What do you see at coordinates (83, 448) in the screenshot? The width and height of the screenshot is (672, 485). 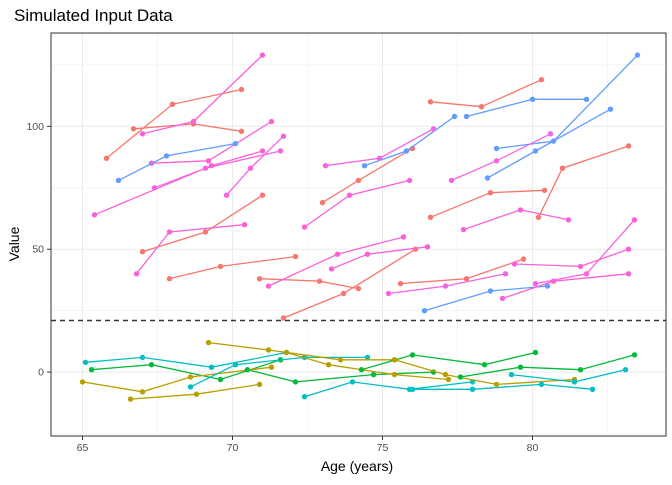 I see `x-tick-label: 65` at bounding box center [83, 448].